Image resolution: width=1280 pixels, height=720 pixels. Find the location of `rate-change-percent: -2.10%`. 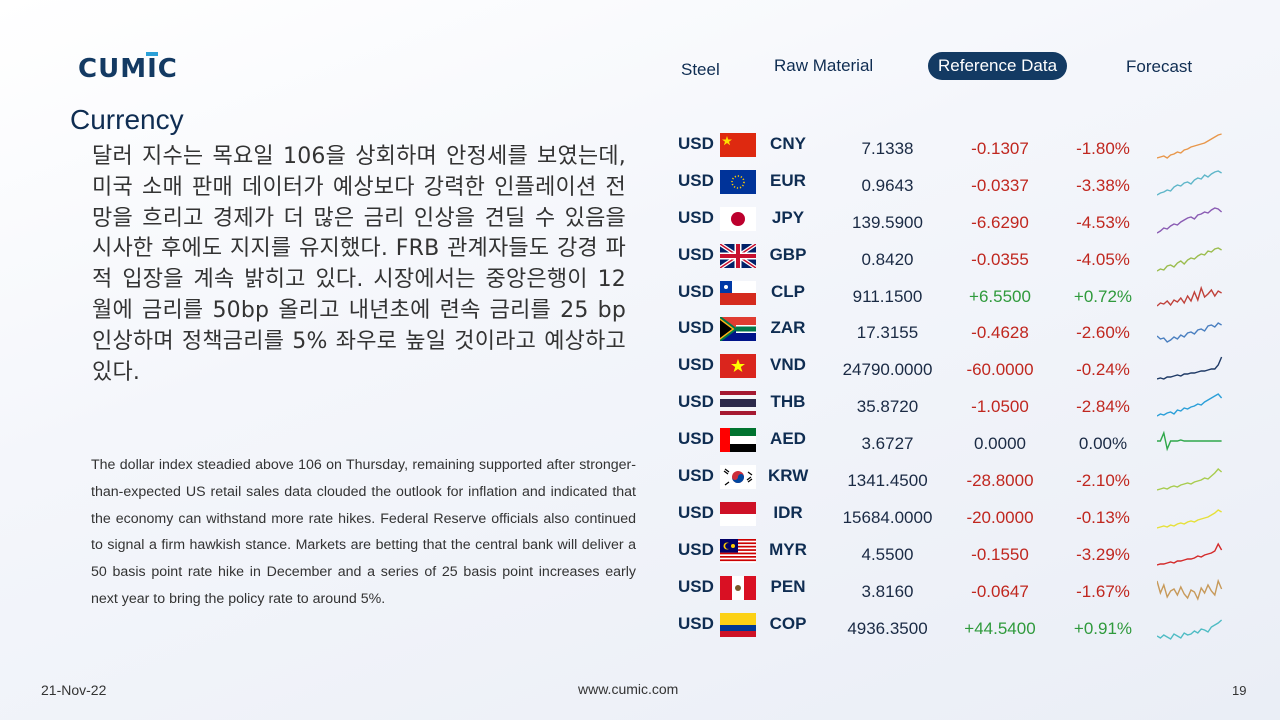

rate-change-percent: -2.10% is located at coordinates (1103, 481).